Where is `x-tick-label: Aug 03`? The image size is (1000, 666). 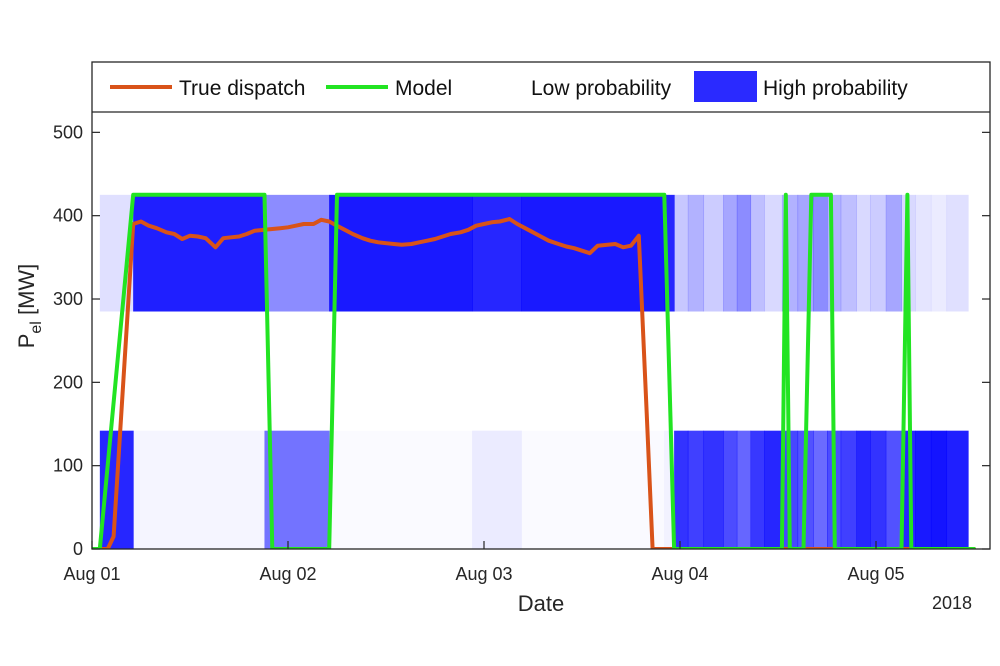
x-tick-label: Aug 03 is located at coordinates (483, 574).